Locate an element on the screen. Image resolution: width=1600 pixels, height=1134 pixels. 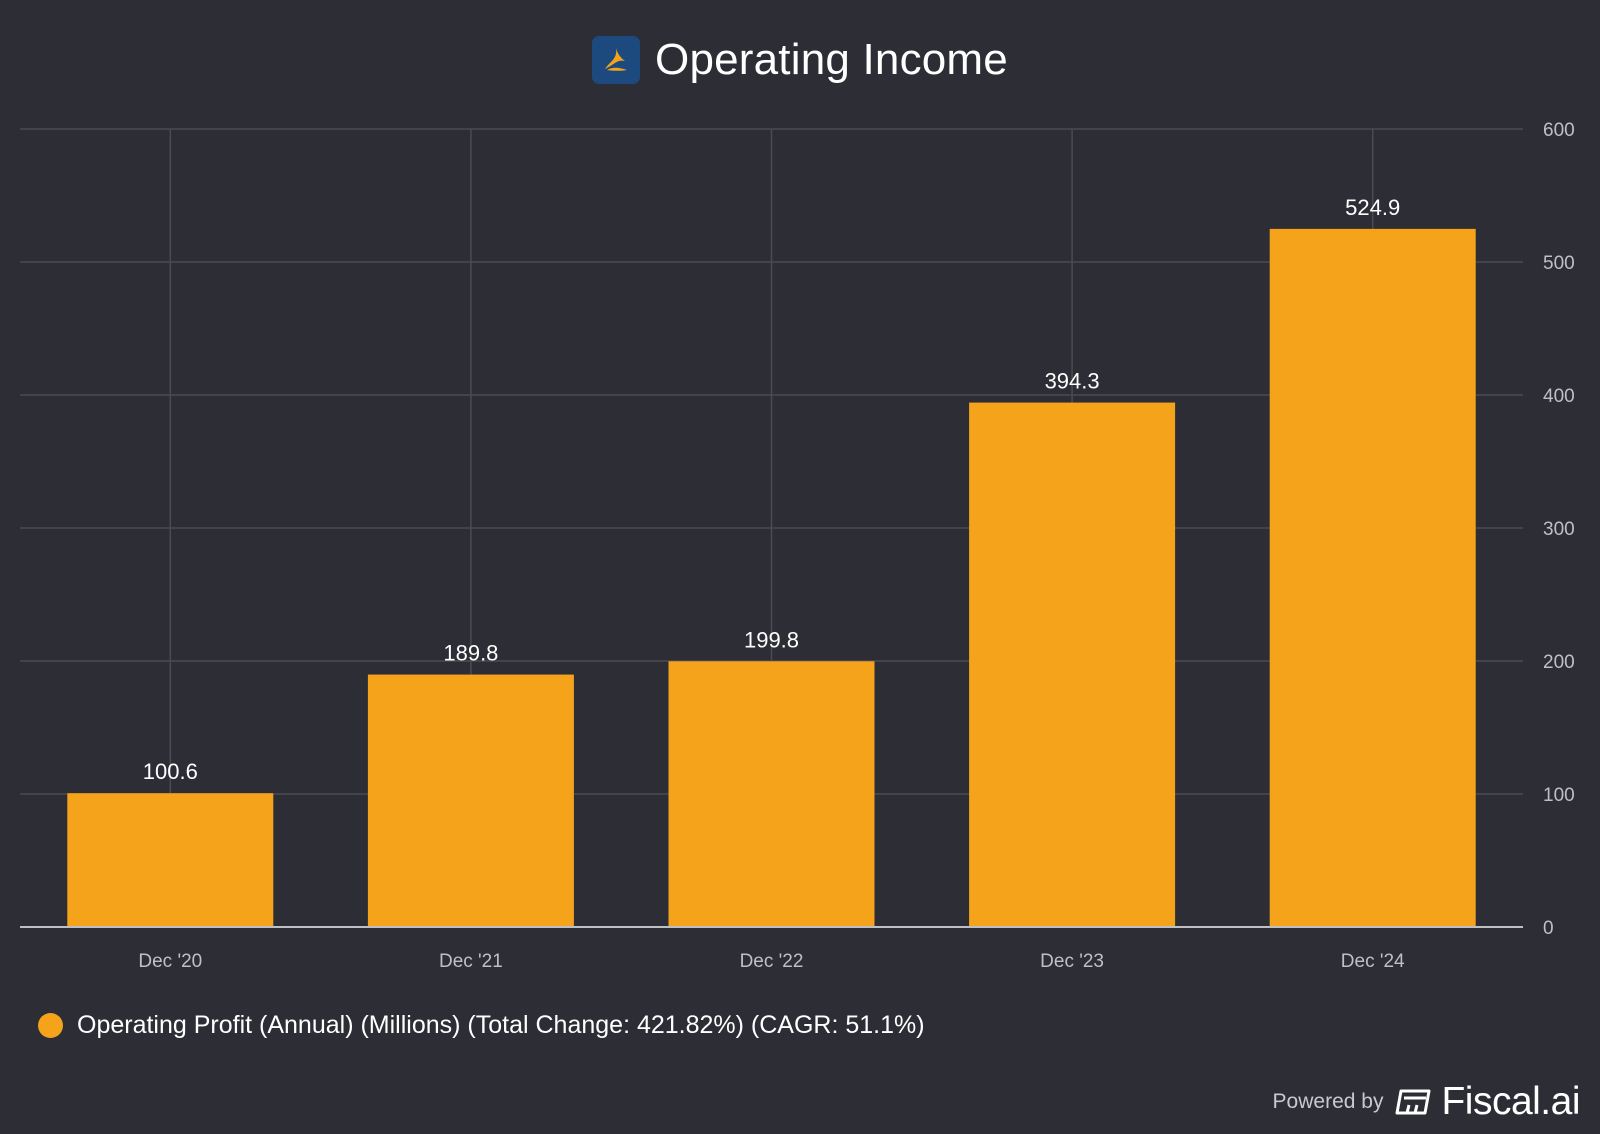
data-label: 394.3 is located at coordinates (1072, 381).